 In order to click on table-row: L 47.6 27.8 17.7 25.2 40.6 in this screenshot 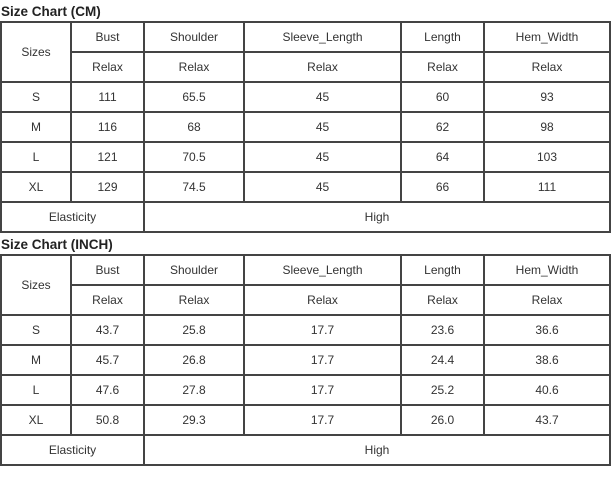, I will do `click(305, 390)`.